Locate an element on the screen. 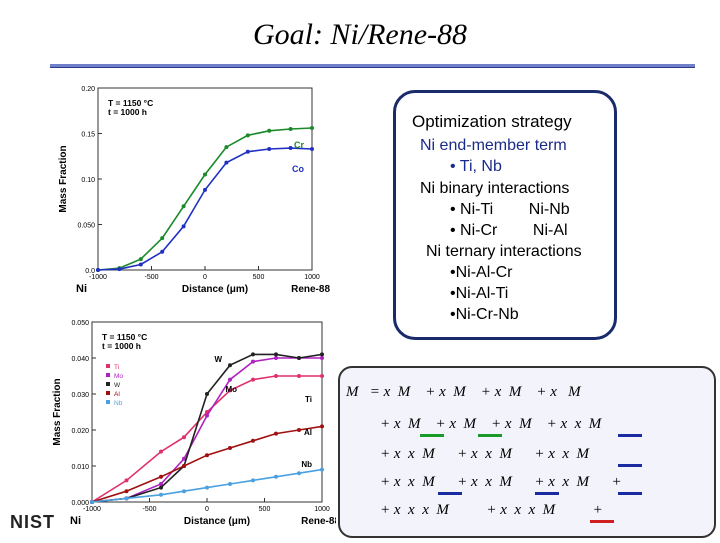 The image size is (720, 543). y-tick-label: 0.0 is located at coordinates (90, 271).